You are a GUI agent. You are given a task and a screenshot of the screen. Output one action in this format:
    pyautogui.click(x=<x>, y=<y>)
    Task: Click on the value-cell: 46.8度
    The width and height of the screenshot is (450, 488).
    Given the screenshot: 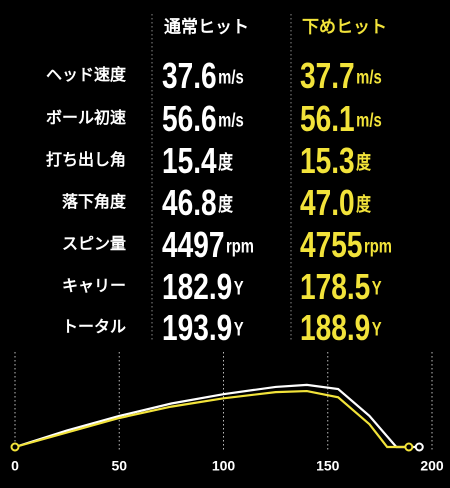 What is the action you would take?
    pyautogui.click(x=198, y=202)
    